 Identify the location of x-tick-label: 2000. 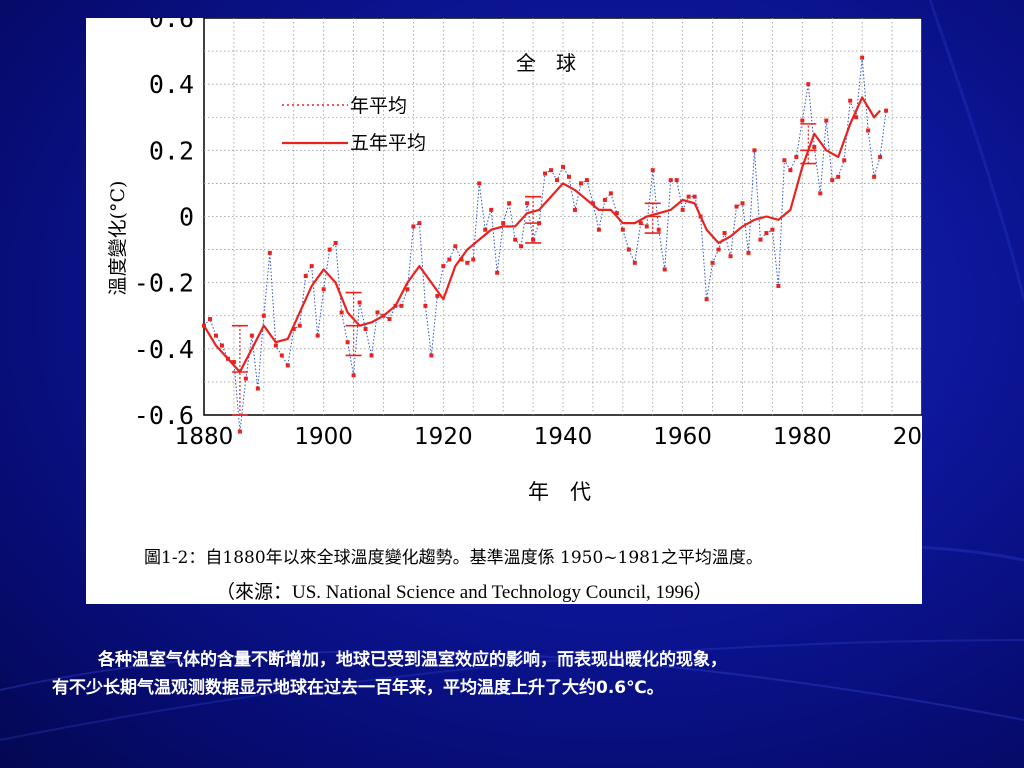
(907, 437).